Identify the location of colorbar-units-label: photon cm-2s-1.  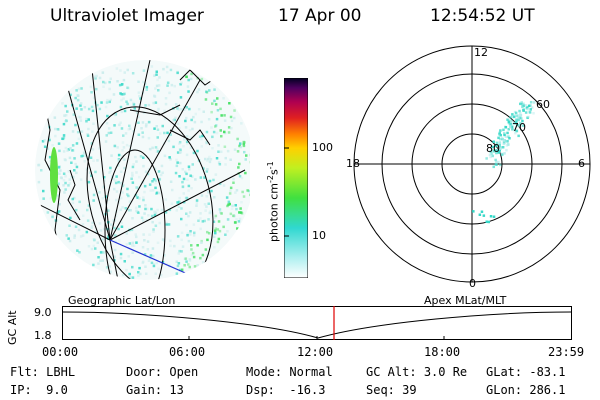
(273, 201).